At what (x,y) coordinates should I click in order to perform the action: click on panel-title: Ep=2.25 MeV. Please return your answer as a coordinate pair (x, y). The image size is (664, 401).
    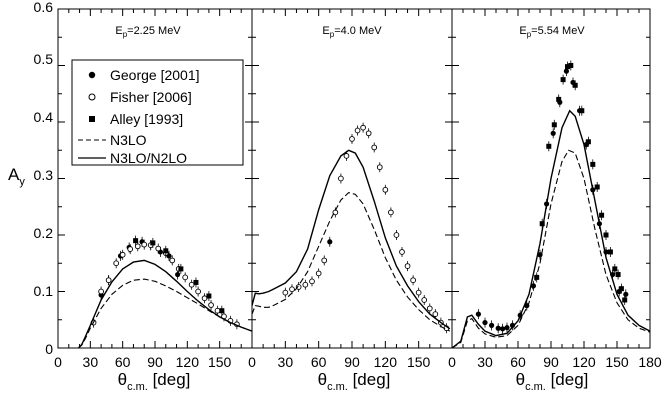
    Looking at the image, I should click on (148, 32).